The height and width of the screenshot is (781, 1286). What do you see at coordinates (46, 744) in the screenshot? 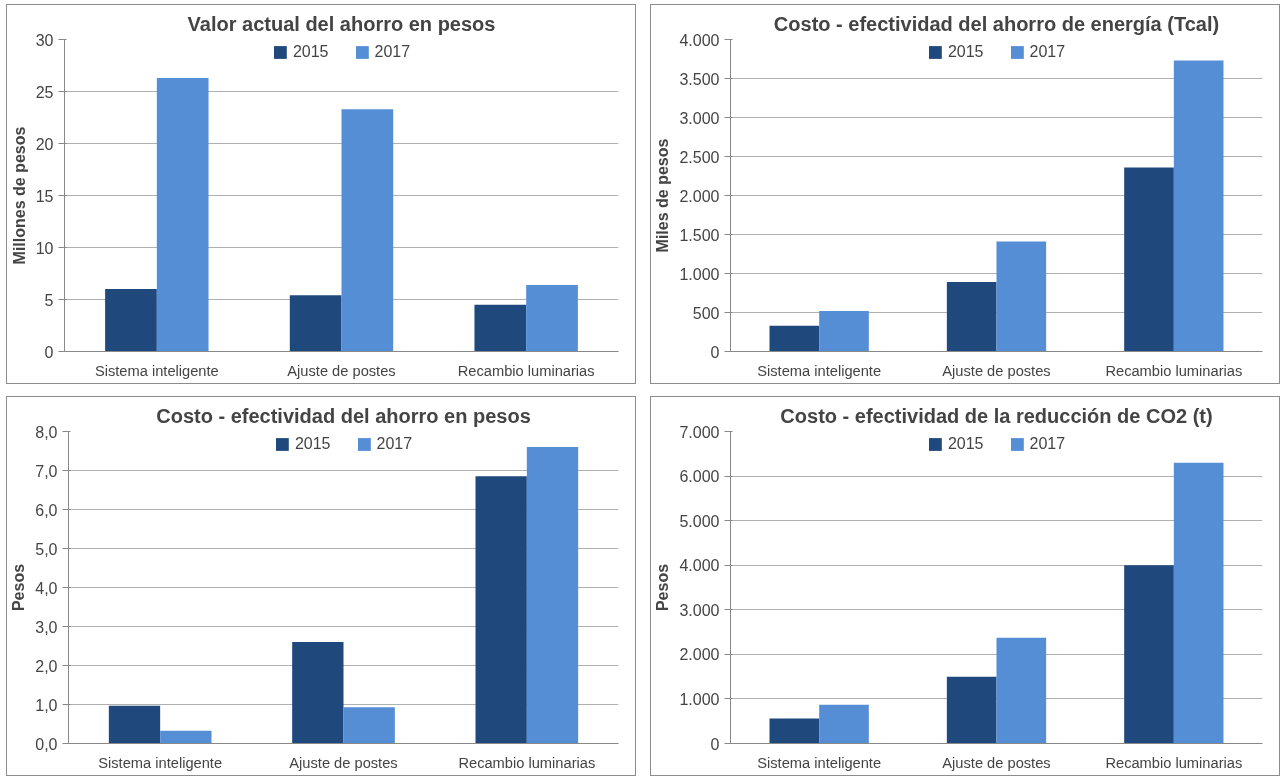
I see `y-tick-label: 0,0` at bounding box center [46, 744].